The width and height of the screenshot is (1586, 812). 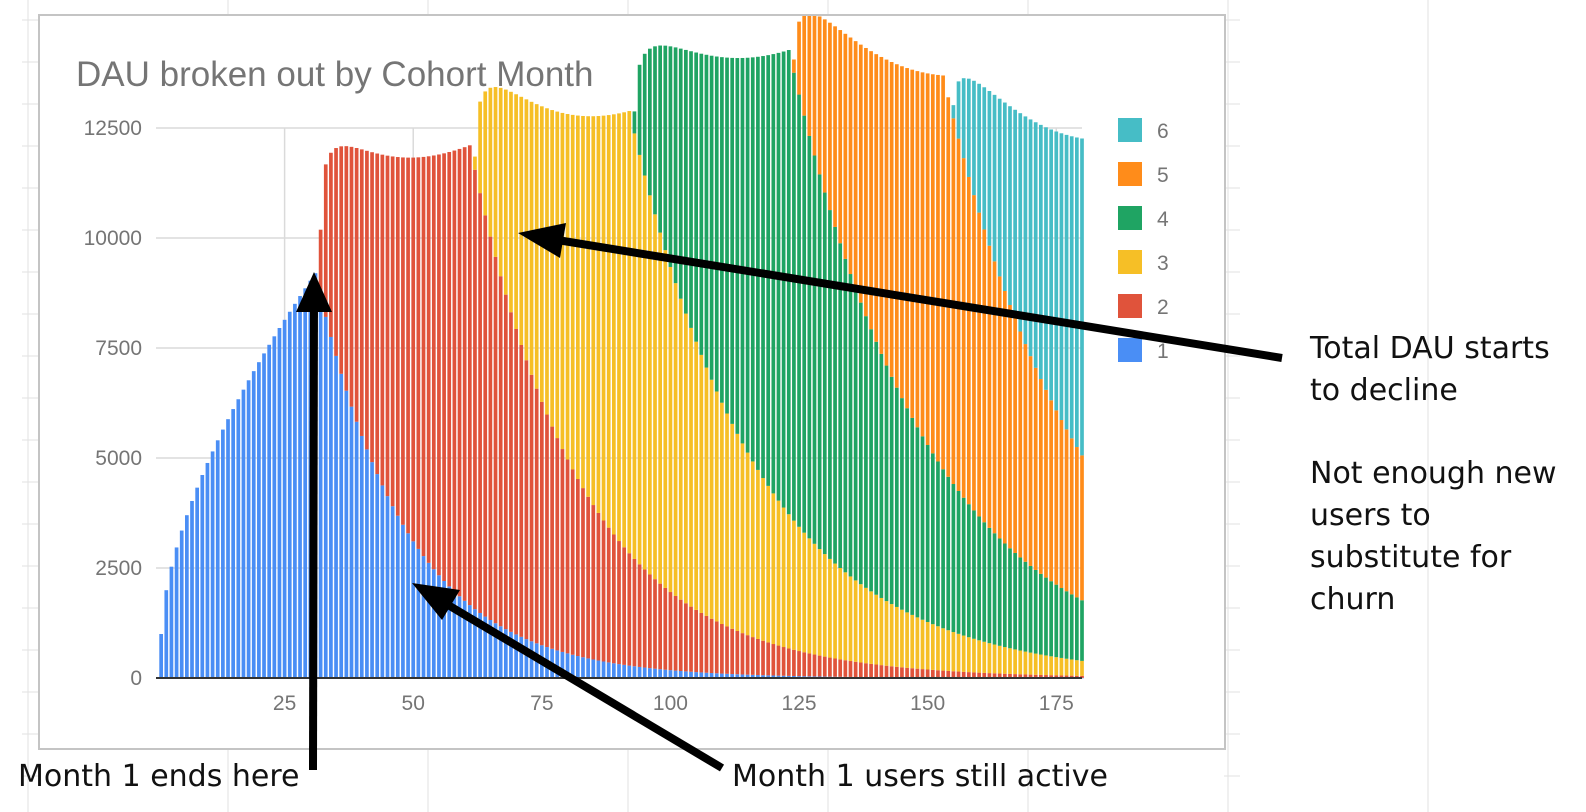 I want to click on annotation-decline-line-2: to decline, so click(x=1384, y=390).